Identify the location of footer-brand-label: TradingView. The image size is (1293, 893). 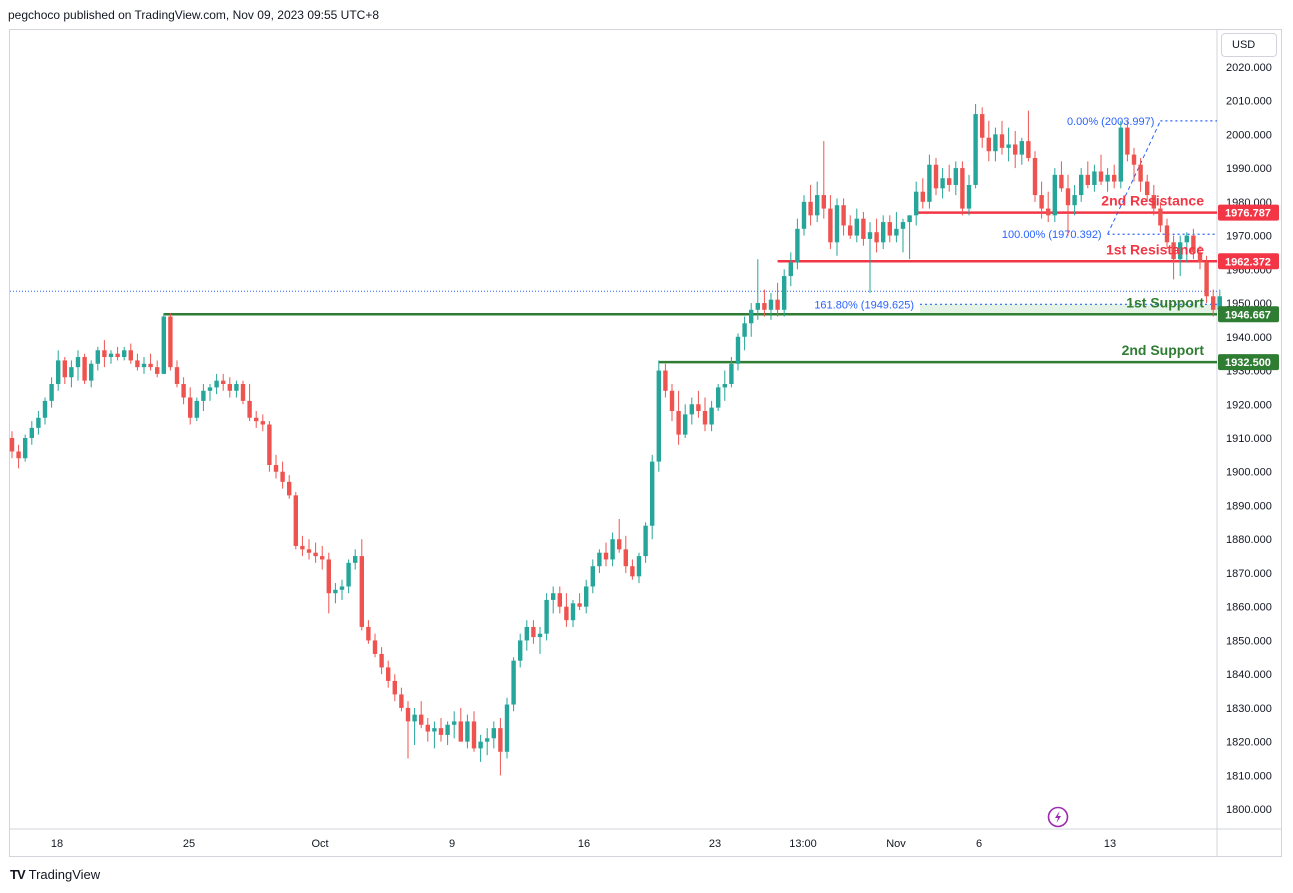
(64, 874).